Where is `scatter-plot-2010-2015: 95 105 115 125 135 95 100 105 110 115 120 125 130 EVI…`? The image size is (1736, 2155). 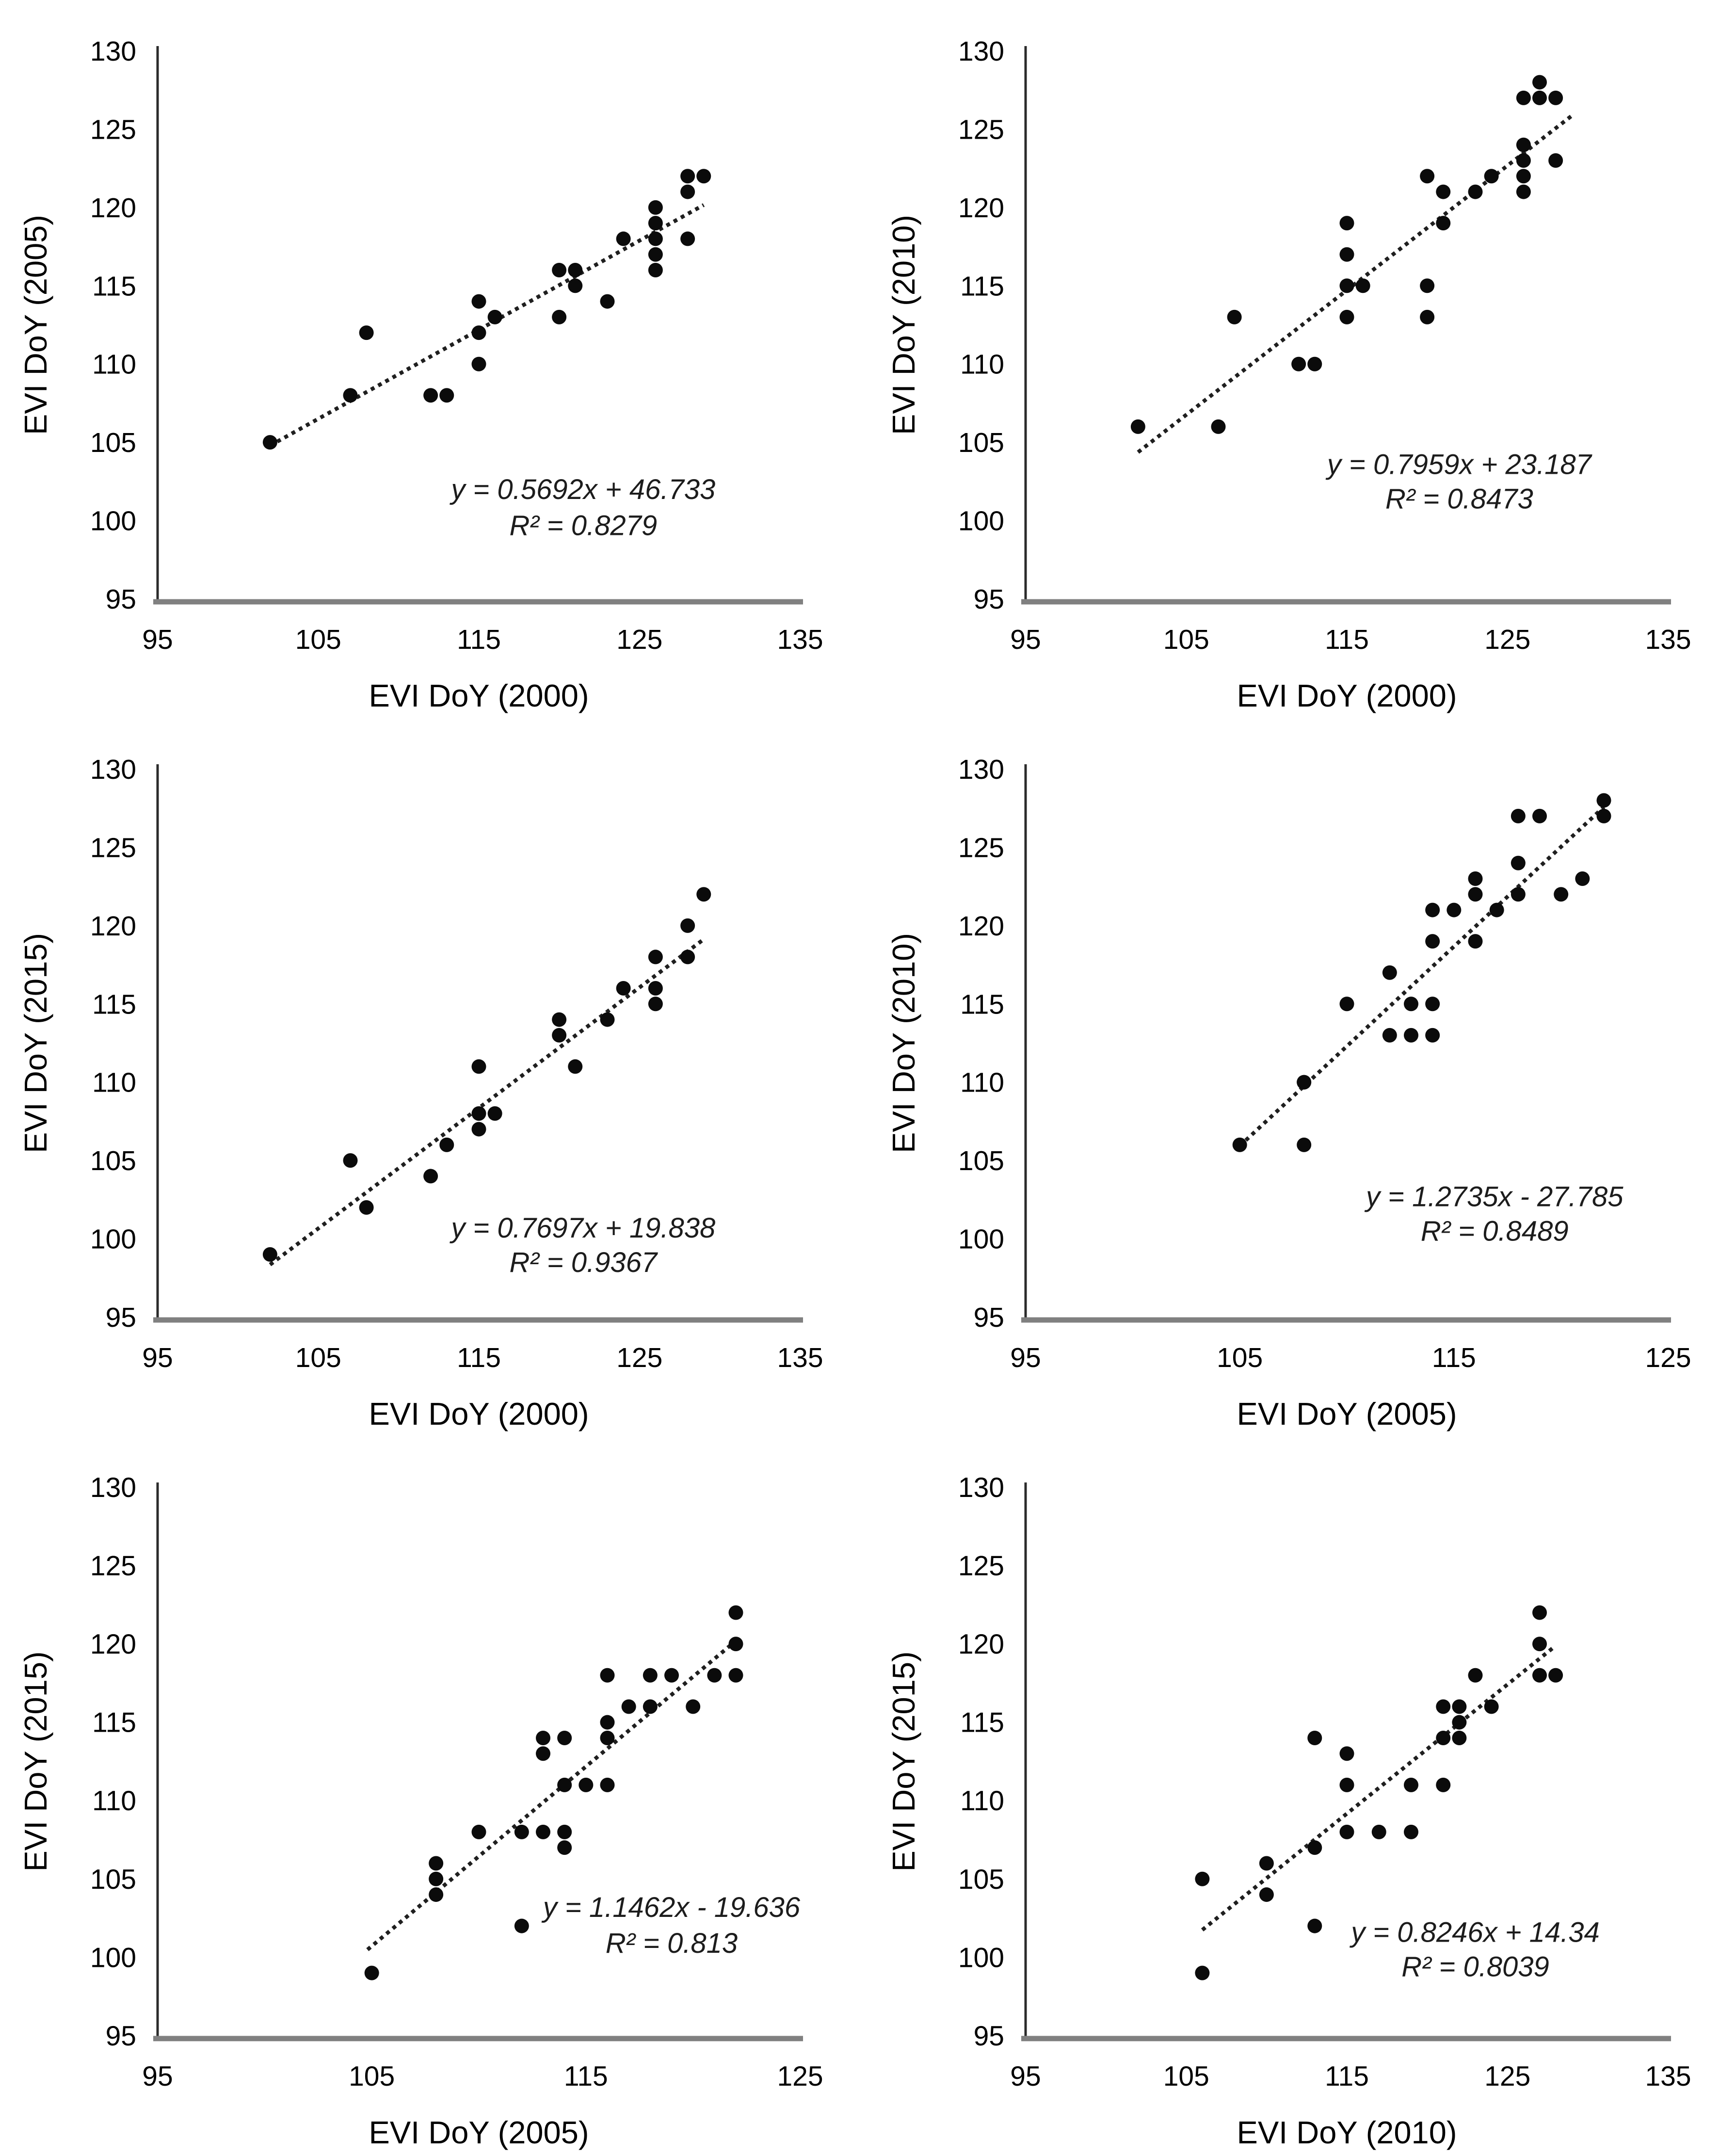 scatter-plot-2010-2015: 95 105 115 125 135 95 100 105 110 115 120 125 130 EVI… is located at coordinates (1288, 1811).